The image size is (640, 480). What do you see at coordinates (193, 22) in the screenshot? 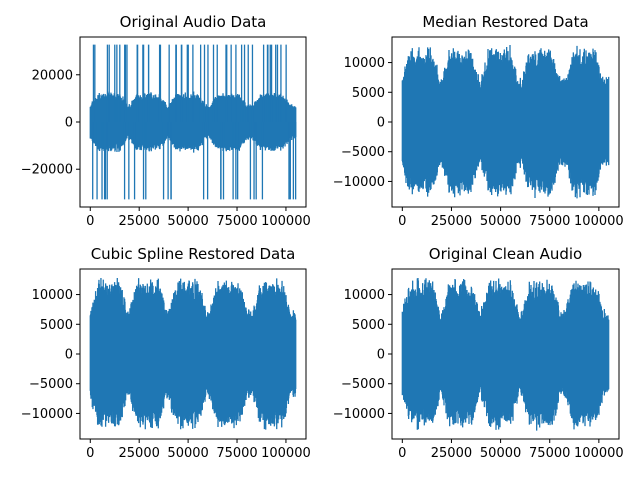
I see `subplot-title: Original Audio Data` at bounding box center [193, 22].